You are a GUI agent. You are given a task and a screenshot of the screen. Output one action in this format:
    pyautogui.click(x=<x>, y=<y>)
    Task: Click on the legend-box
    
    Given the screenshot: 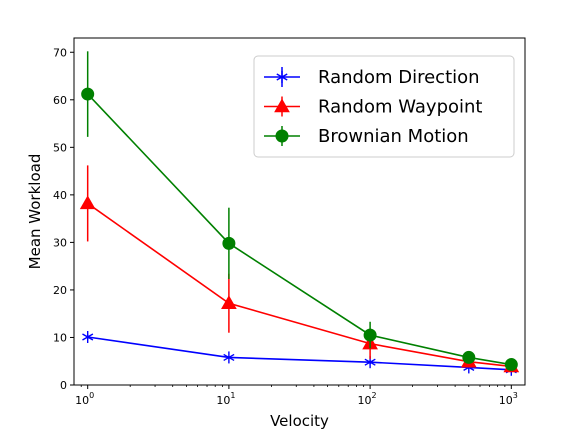 What is the action you would take?
    pyautogui.click(x=384, y=106)
    